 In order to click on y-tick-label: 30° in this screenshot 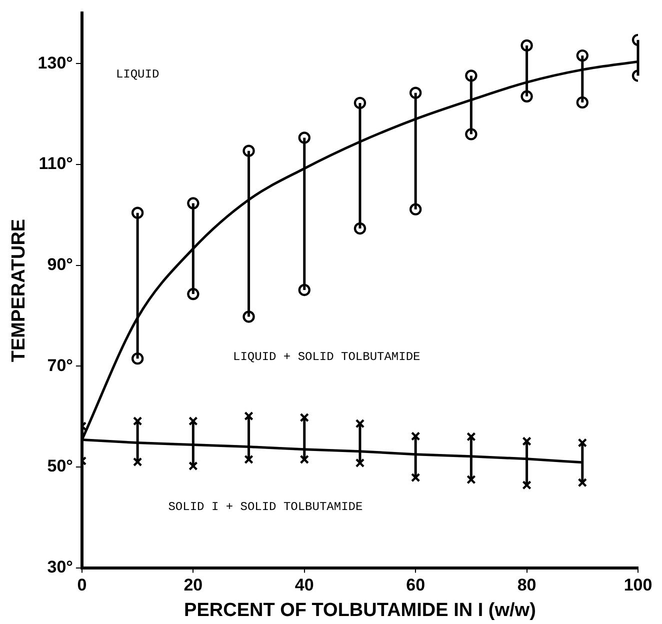, I will do `click(60, 566)`.